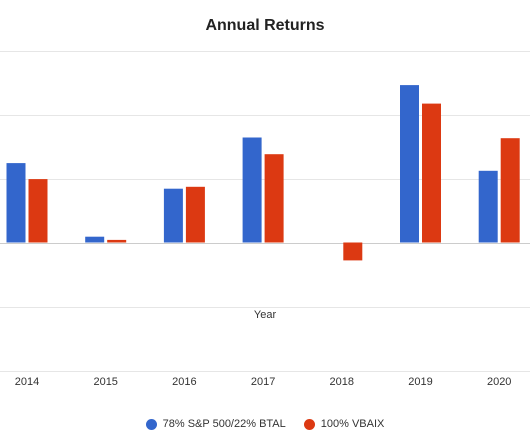 The height and width of the screenshot is (442, 530). What do you see at coordinates (173, 215) in the screenshot?
I see `bar-series-1-2016` at bounding box center [173, 215].